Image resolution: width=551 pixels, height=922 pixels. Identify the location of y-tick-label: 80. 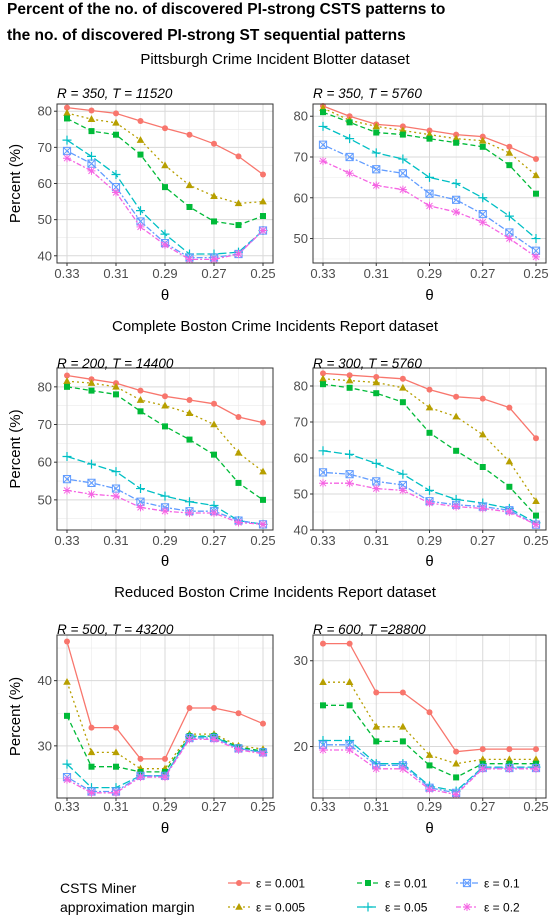
(45, 386).